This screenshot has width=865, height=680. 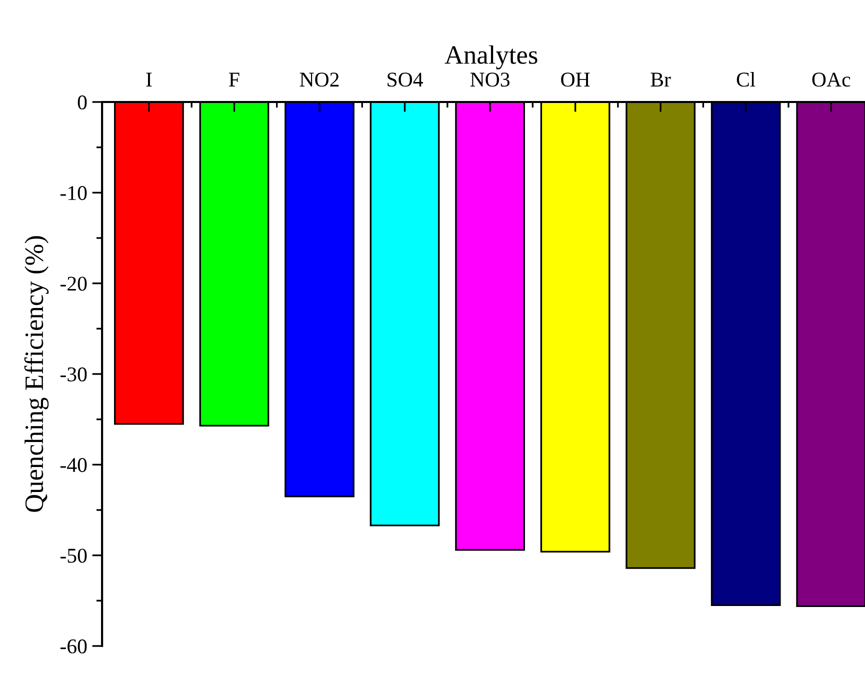 What do you see at coordinates (149, 79) in the screenshot?
I see `x-tick-label: I` at bounding box center [149, 79].